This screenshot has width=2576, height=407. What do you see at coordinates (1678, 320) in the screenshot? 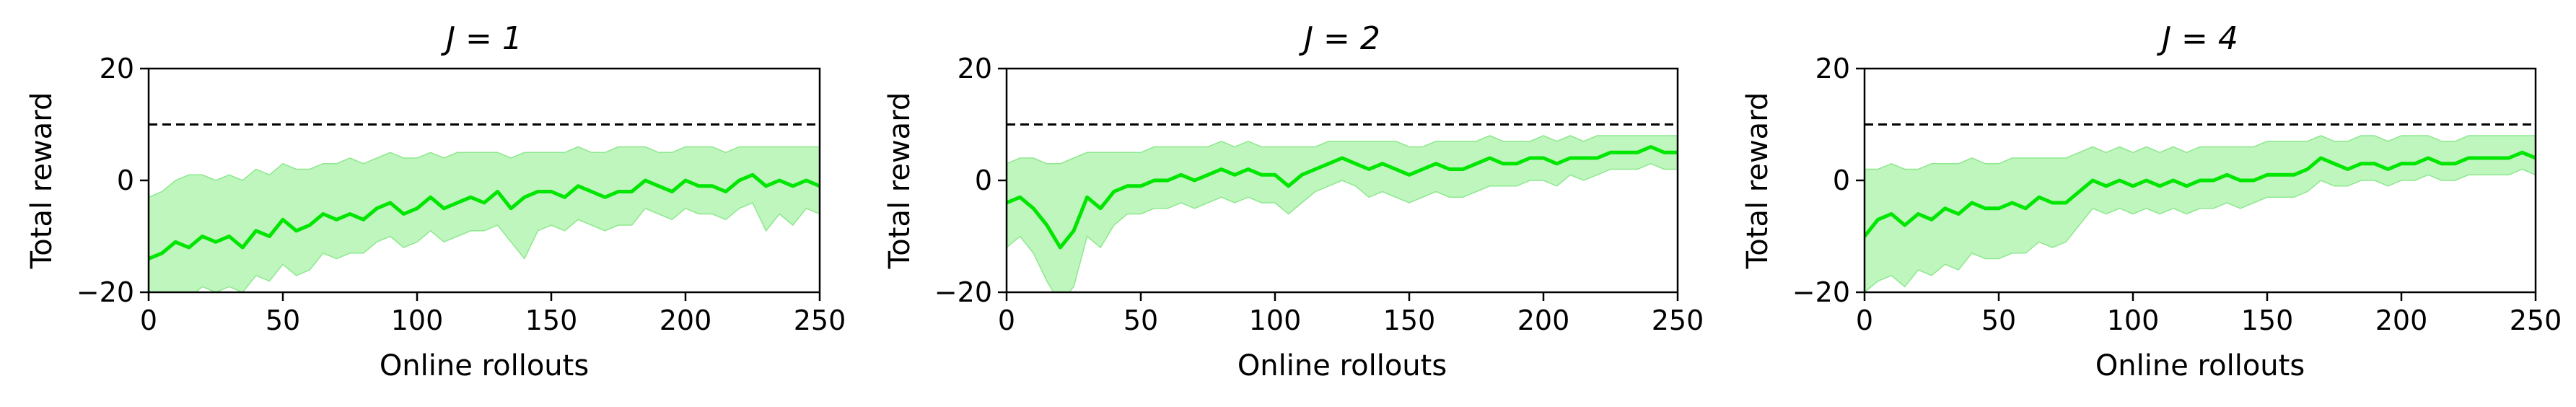
I see `x-tick-label: 250` at bounding box center [1678, 320].